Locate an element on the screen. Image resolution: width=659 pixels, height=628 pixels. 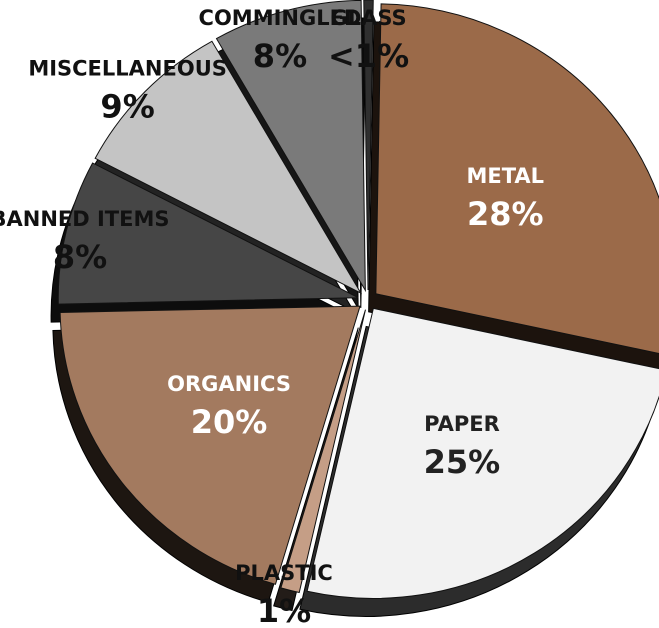
label-category-glass: GLASS is located at coordinates (368, 18).